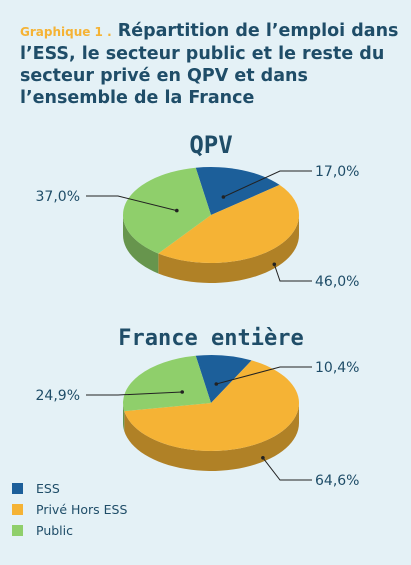 This screenshot has width=411, height=565. What do you see at coordinates (82, 509) in the screenshot?
I see `legend-label-prive: Privé Hors ESS` at bounding box center [82, 509].